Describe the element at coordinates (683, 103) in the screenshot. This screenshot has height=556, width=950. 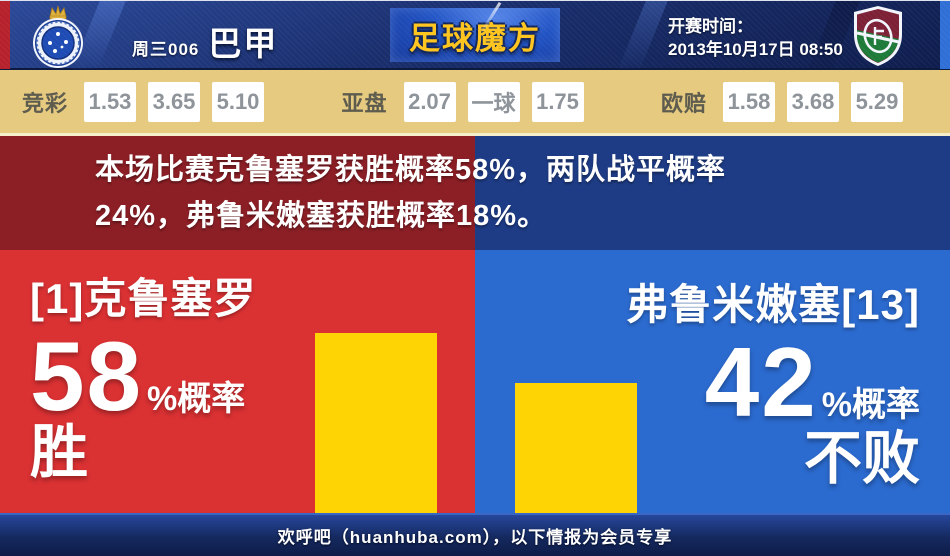
I see `oupei-label: 欧赔` at that location.